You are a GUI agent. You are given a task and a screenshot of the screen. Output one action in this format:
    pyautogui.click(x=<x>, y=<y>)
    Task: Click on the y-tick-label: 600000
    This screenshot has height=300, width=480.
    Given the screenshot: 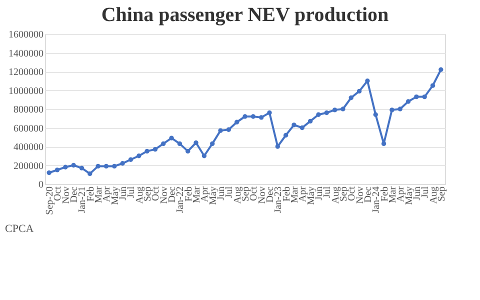 What is the action you would take?
    pyautogui.click(x=29, y=128)
    